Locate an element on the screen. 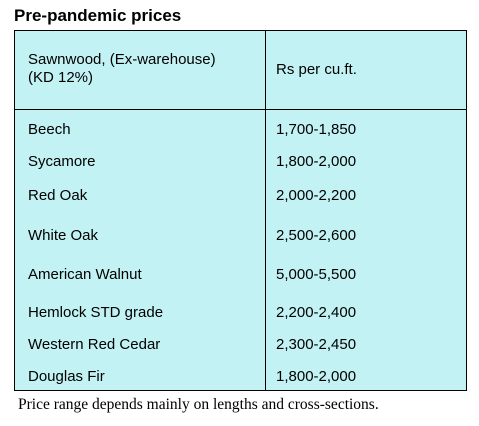 The height and width of the screenshot is (426, 479). row-price: 2,300-2,450 is located at coordinates (316, 344).